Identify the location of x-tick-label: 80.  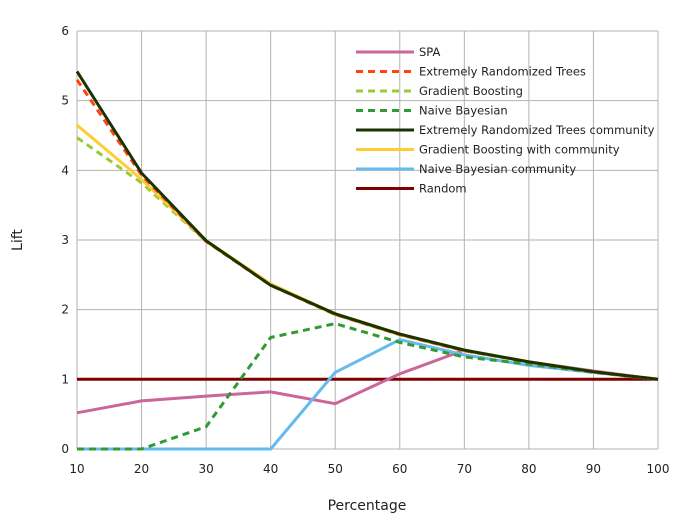
(528, 469).